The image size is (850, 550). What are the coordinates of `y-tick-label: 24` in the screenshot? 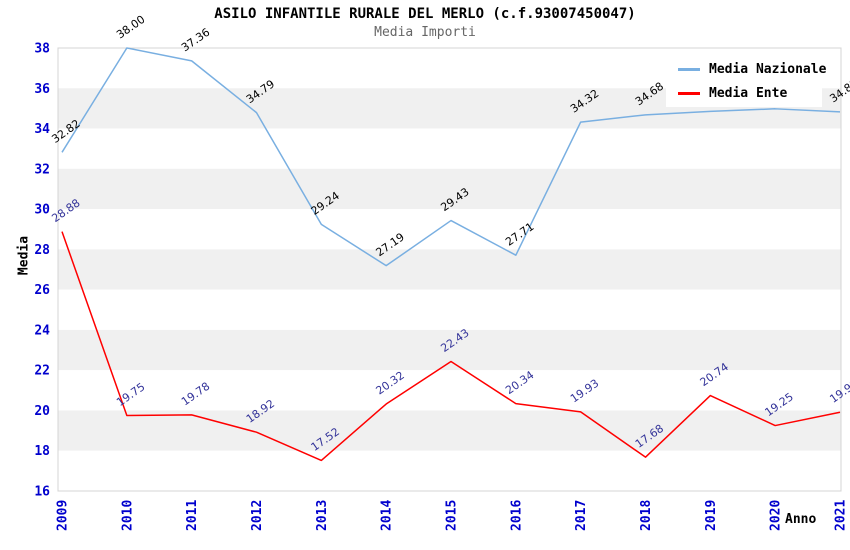 It's located at (42, 330).